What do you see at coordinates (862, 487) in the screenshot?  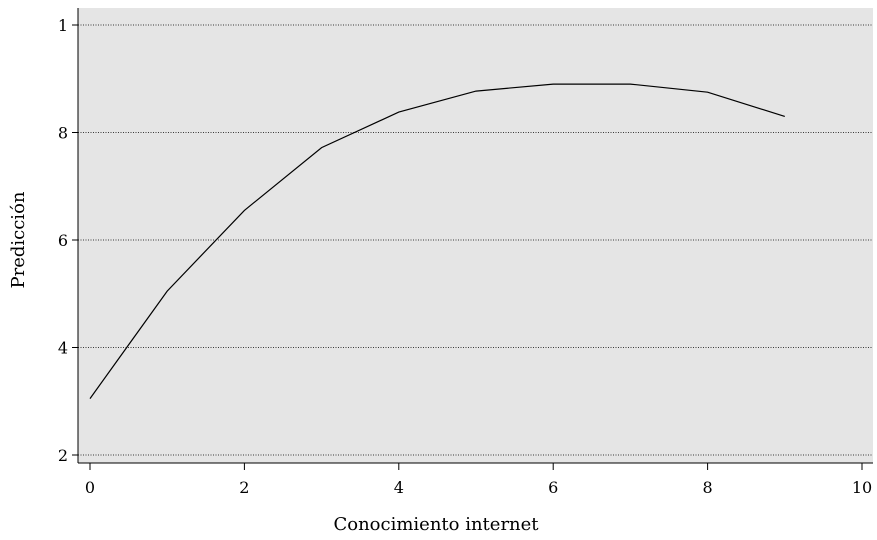 I see `x-tick-label: 10` at bounding box center [862, 487].